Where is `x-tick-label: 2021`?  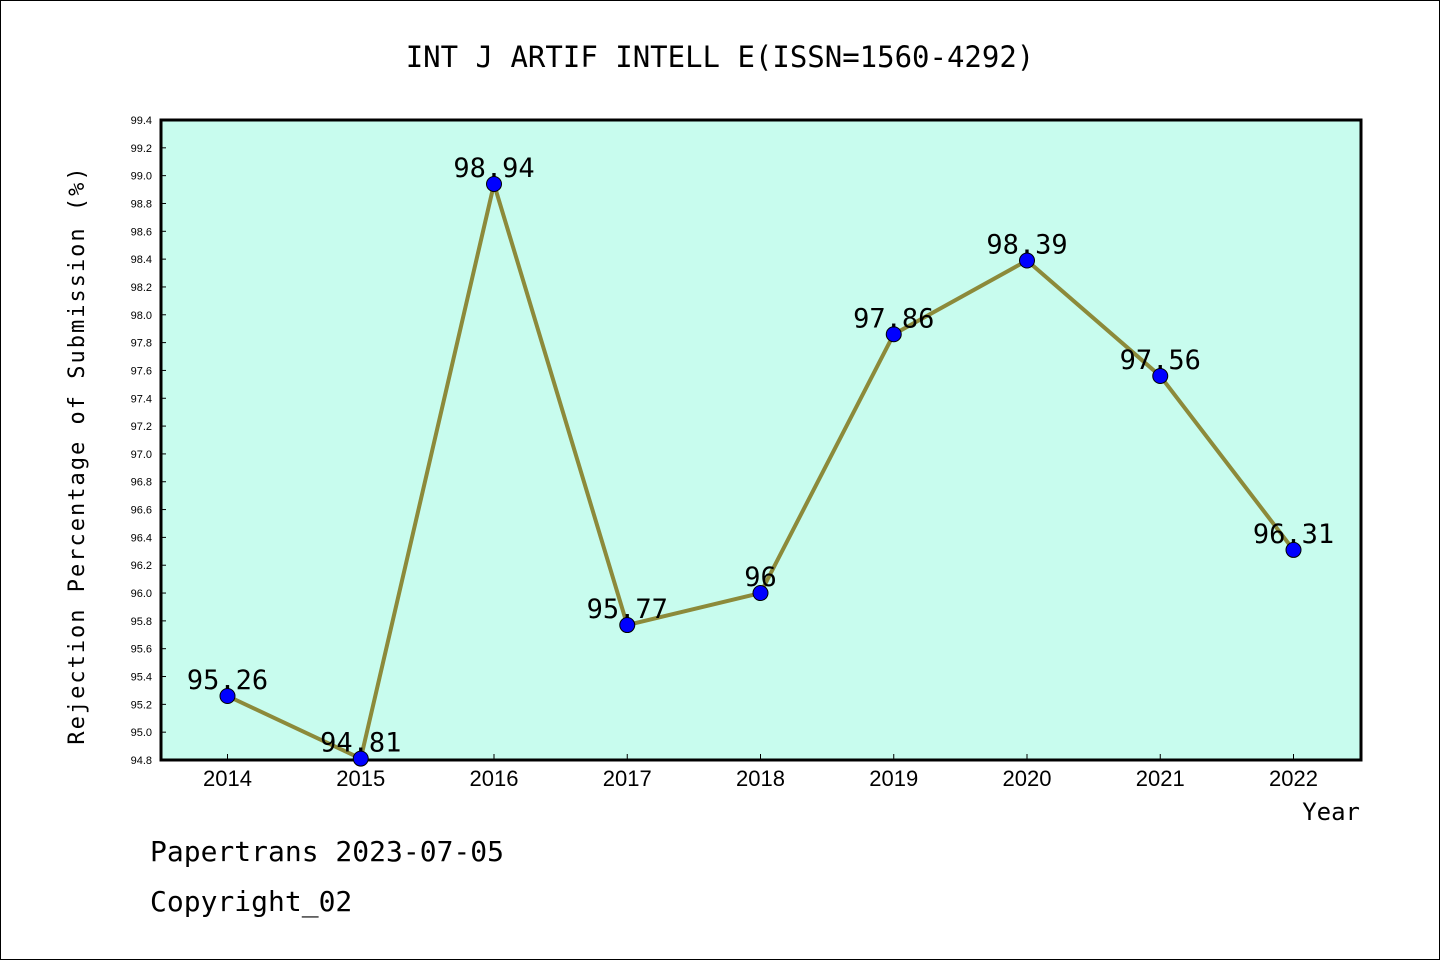 x-tick-label: 2021 is located at coordinates (1160, 778).